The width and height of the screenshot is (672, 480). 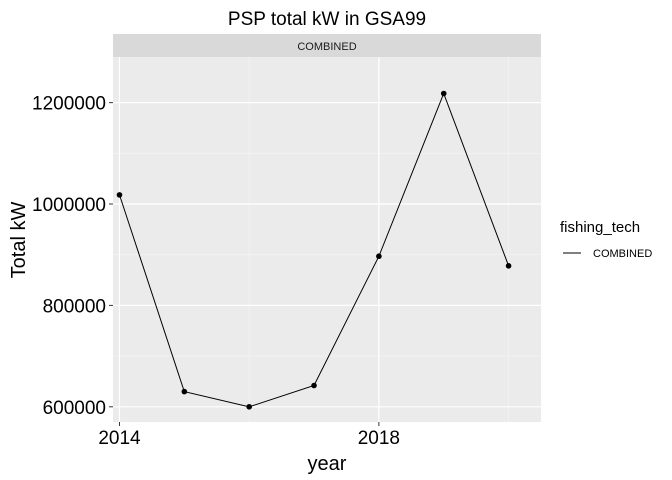 I want to click on facet-strip, so click(x=327, y=45).